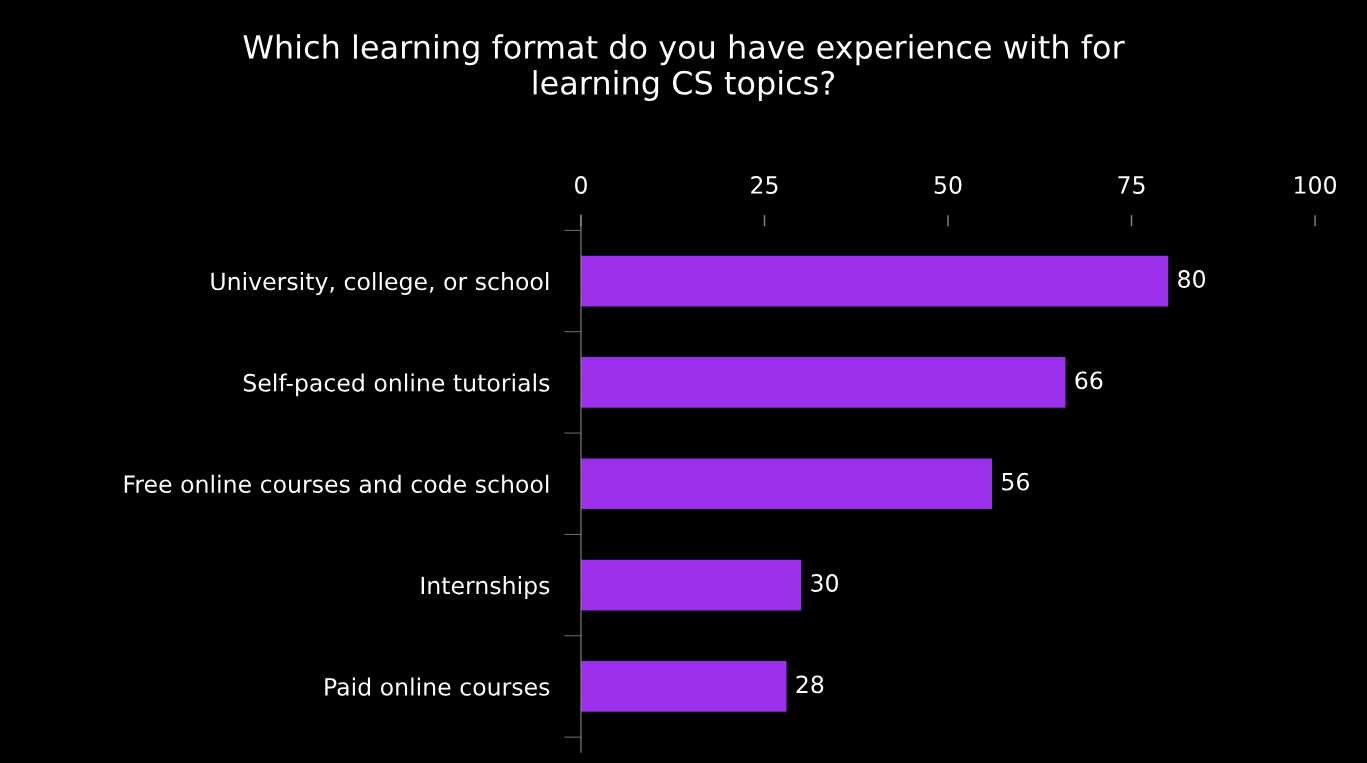 The image size is (1367, 763). What do you see at coordinates (581, 185) in the screenshot?
I see `x-tick-label: 0` at bounding box center [581, 185].